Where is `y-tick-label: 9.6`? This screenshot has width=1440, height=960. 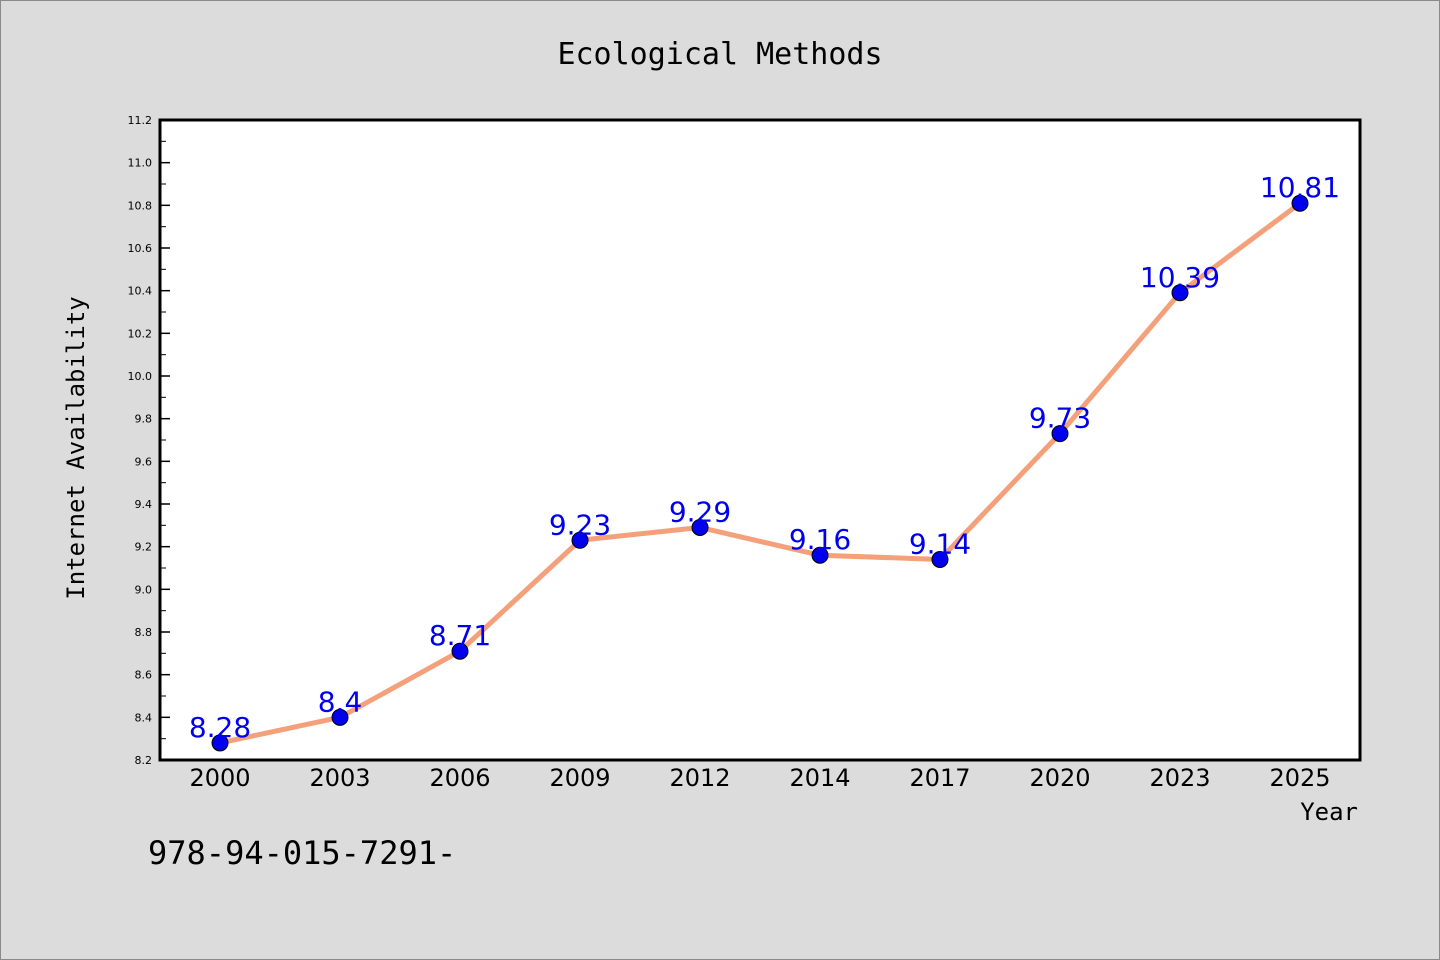 y-tick-label: 9.6 is located at coordinates (144, 461).